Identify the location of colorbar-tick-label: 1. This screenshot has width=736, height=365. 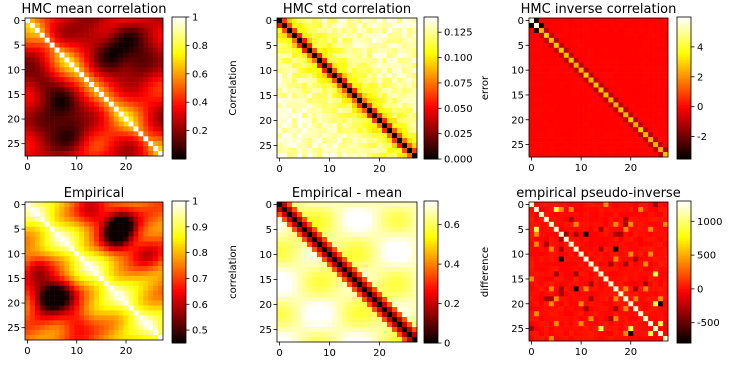
(195, 18).